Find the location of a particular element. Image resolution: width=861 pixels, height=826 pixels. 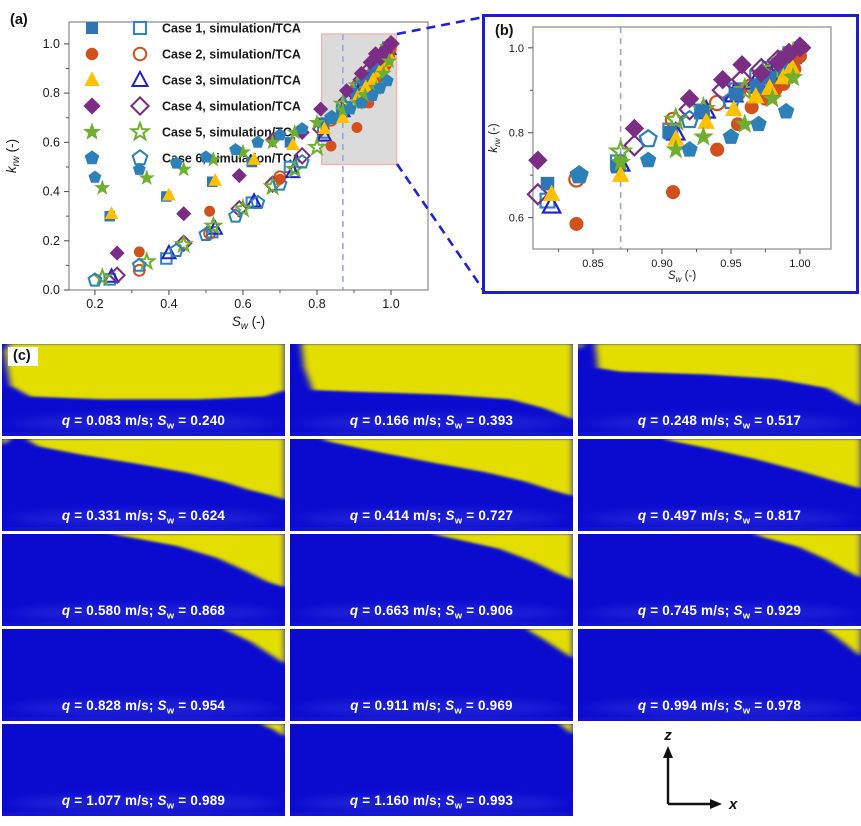

legend-label: Case 6, simulation/TCA is located at coordinates (231, 159).